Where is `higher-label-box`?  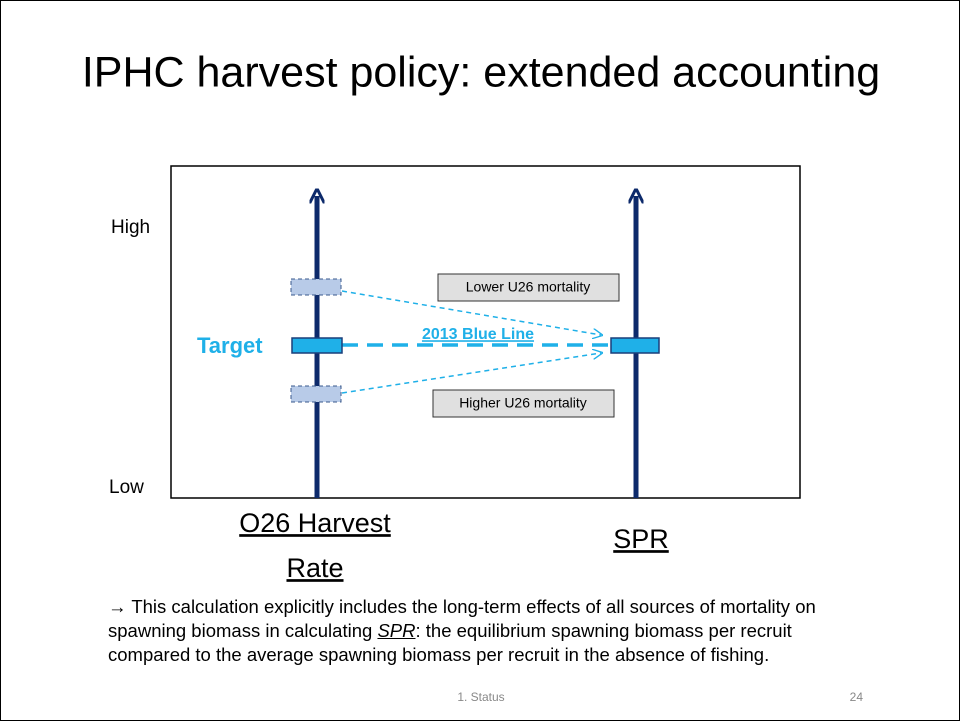
higher-label-box is located at coordinates (523, 403).